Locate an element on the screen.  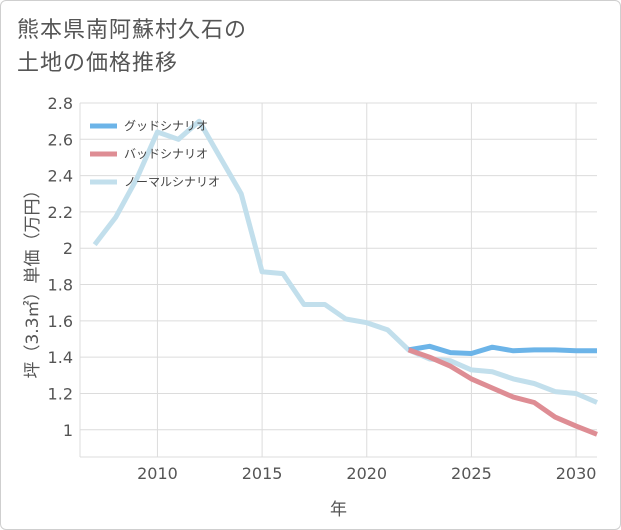
y-tick-label: 2.6 is located at coordinates (60, 139).